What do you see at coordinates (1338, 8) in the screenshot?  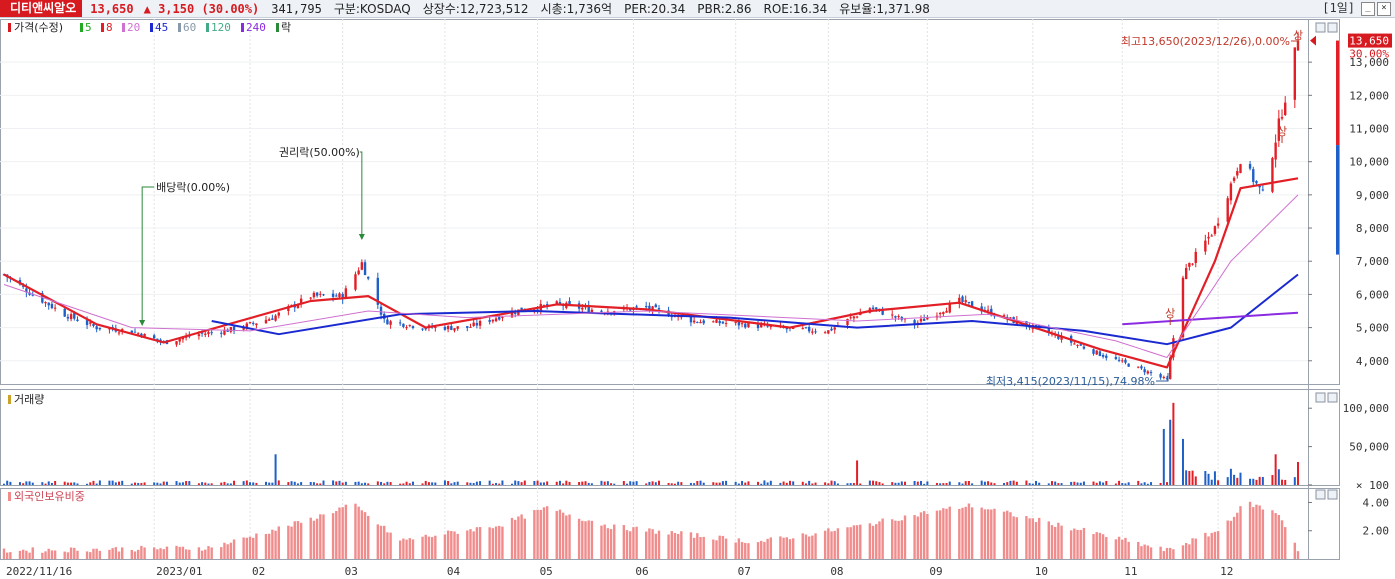 I see `period-selector: [1일]` at bounding box center [1338, 8].